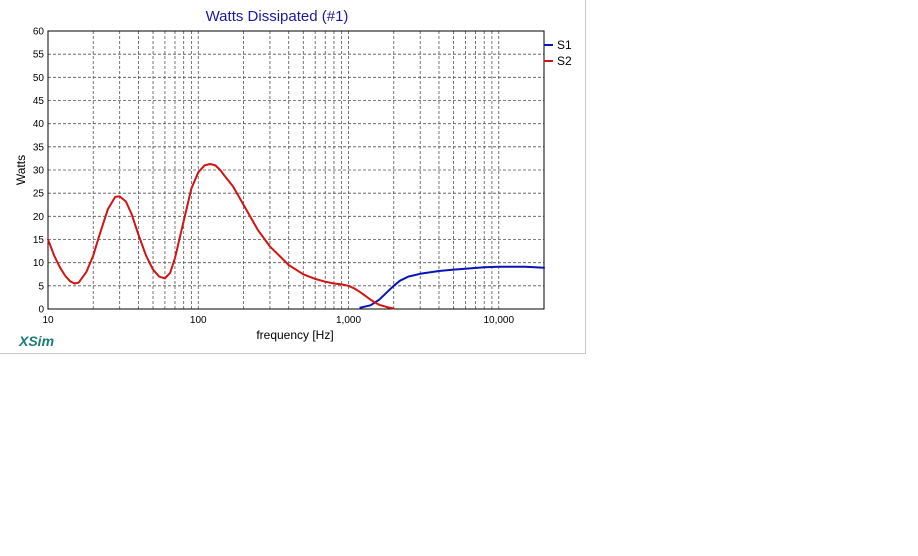 The image size is (918, 556). What do you see at coordinates (39, 147) in the screenshot?
I see `y-tick-label: 35` at bounding box center [39, 147].